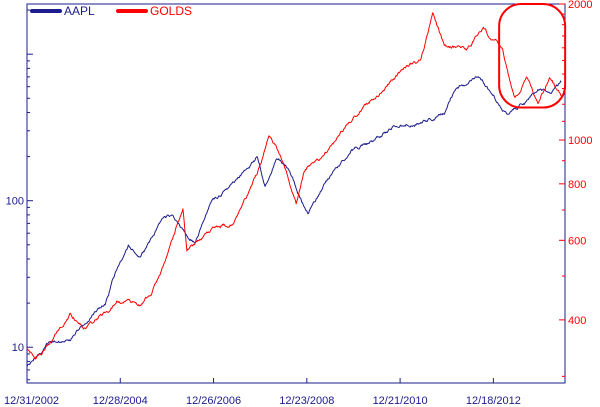 Image resolution: width=600 pixels, height=407 pixels. What do you see at coordinates (31, 401) in the screenshot?
I see `x-axis-tick-label: 12/31/2002` at bounding box center [31, 401].